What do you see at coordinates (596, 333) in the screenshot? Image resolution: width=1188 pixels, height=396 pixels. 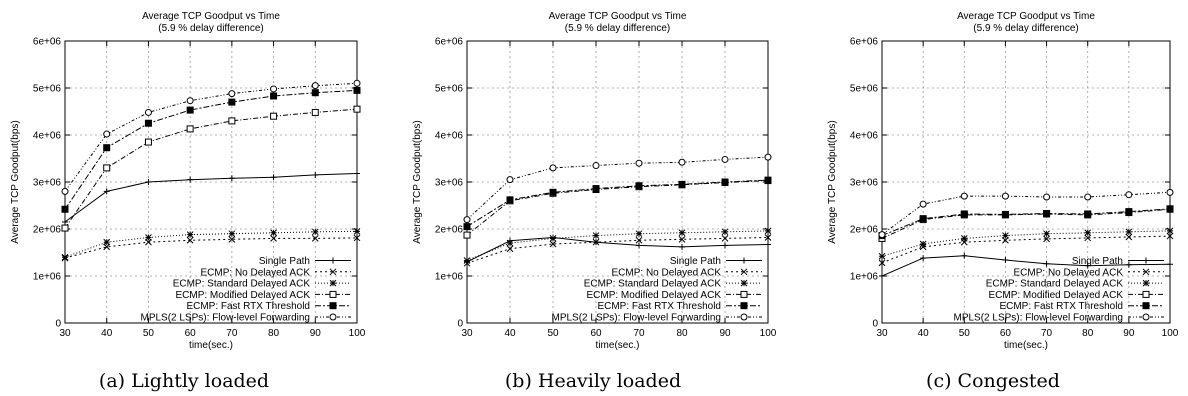 I see `x-tick-label: 60` at bounding box center [596, 333].